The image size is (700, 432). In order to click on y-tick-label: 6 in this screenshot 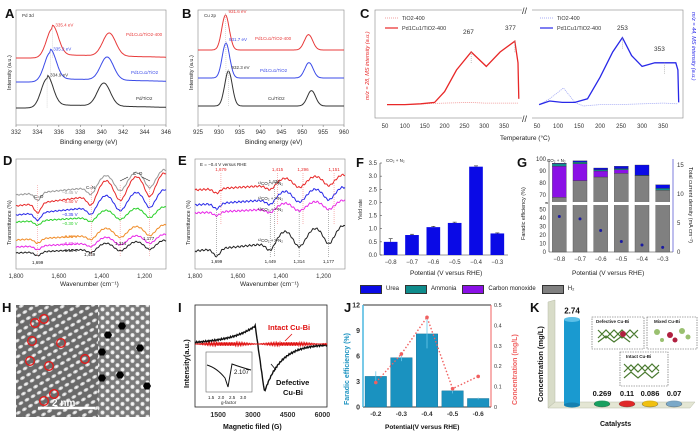, I will do `click(358, 357)`.